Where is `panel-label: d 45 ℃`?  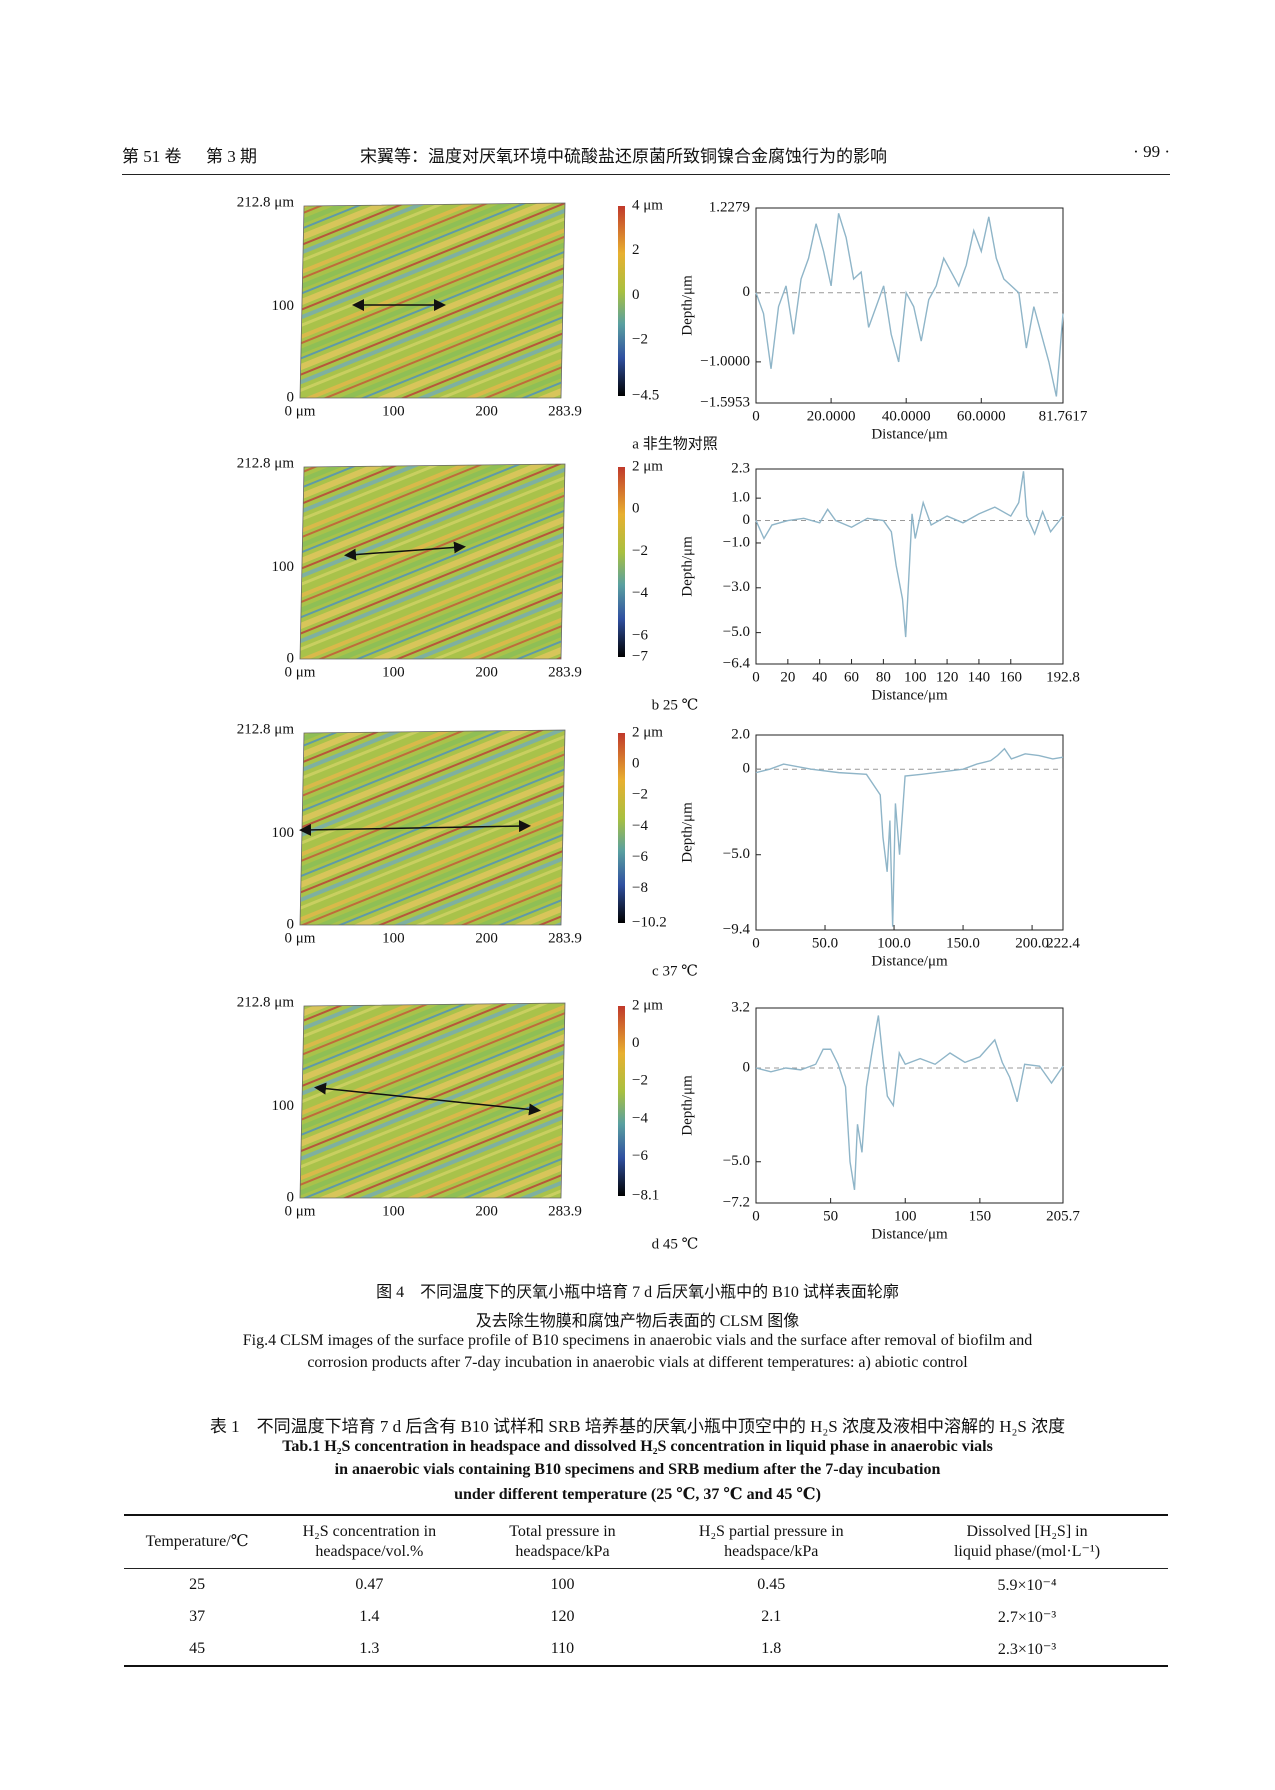 panel-label: d 45 ℃ is located at coordinates (675, 1244).